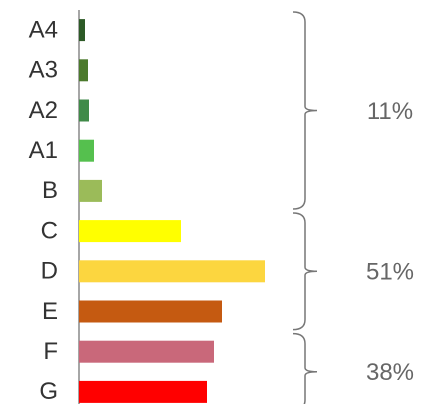  Describe the element at coordinates (390, 272) in the screenshot. I see `group-percentage: 51%` at that location.